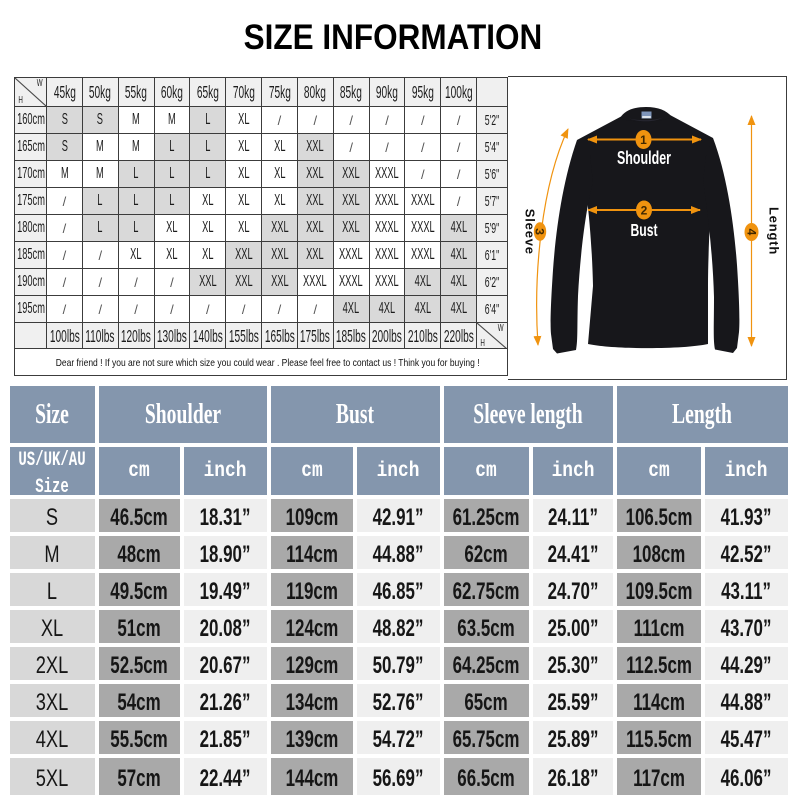 This screenshot has height=800, width=800. I want to click on svg-text: 4, so click(752, 232).